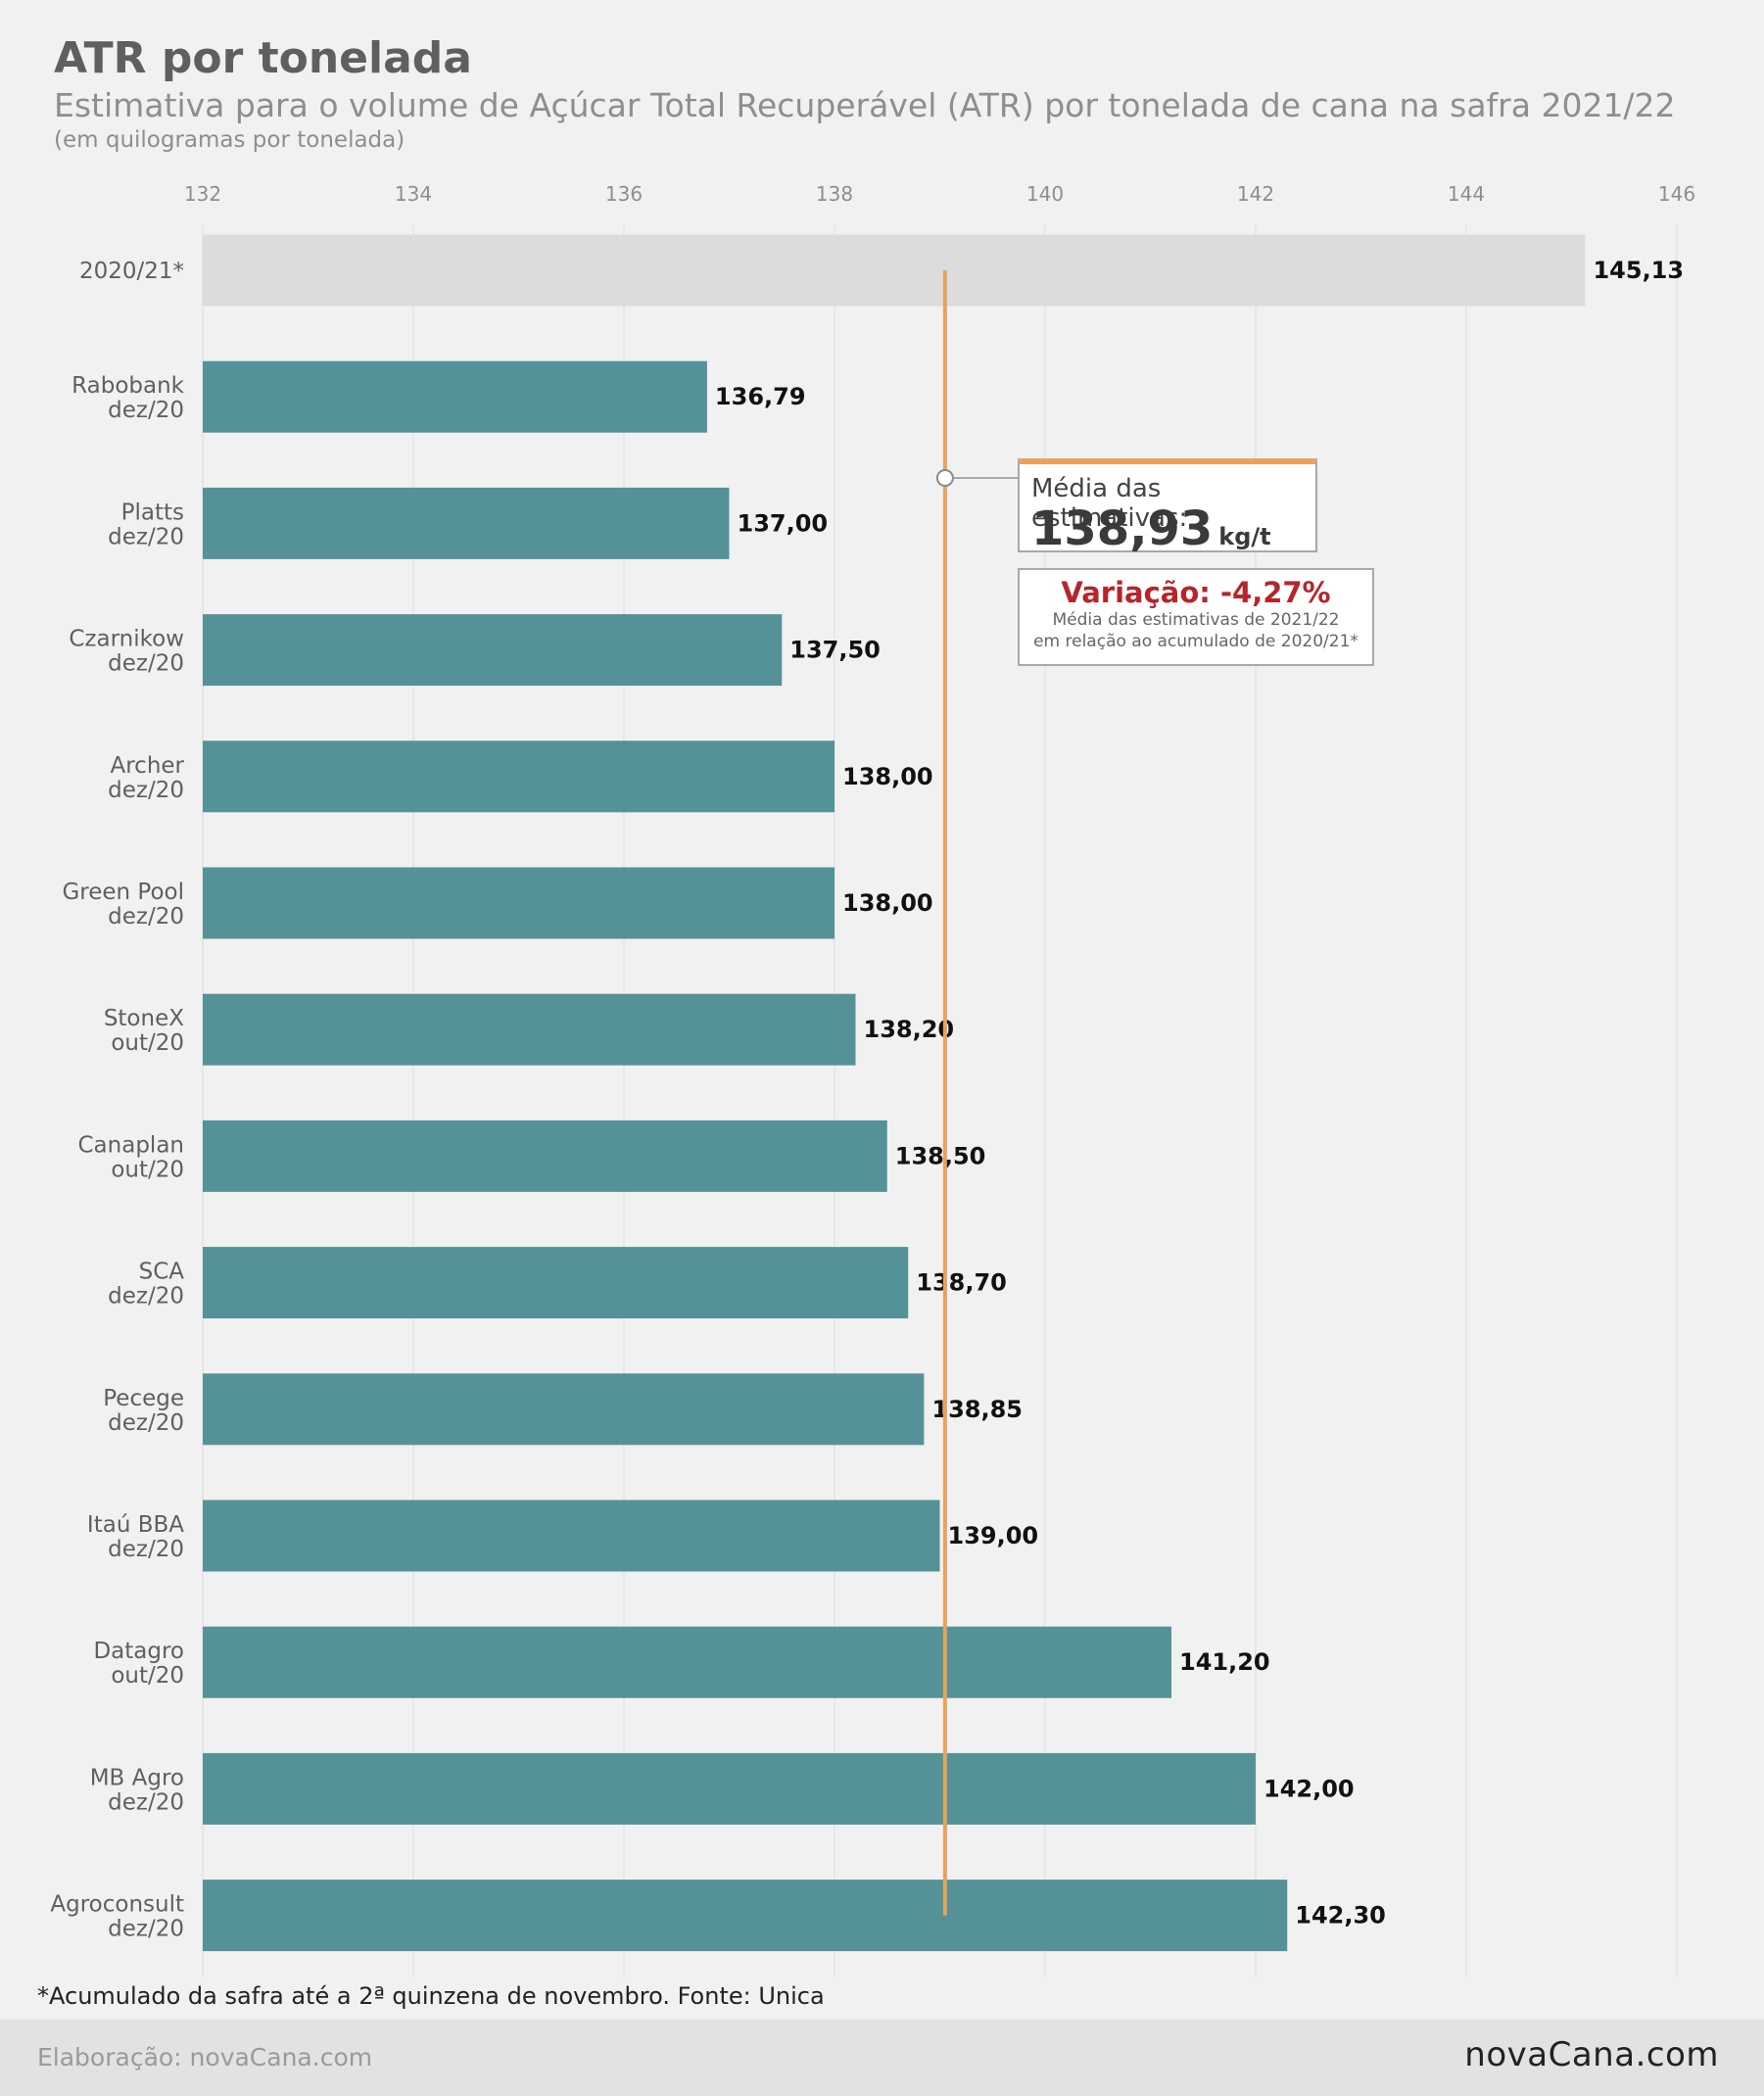 Image resolution: width=1764 pixels, height=2096 pixels. What do you see at coordinates (940, 1156) in the screenshot?
I see `bar-value-label: 138,50` at bounding box center [940, 1156].